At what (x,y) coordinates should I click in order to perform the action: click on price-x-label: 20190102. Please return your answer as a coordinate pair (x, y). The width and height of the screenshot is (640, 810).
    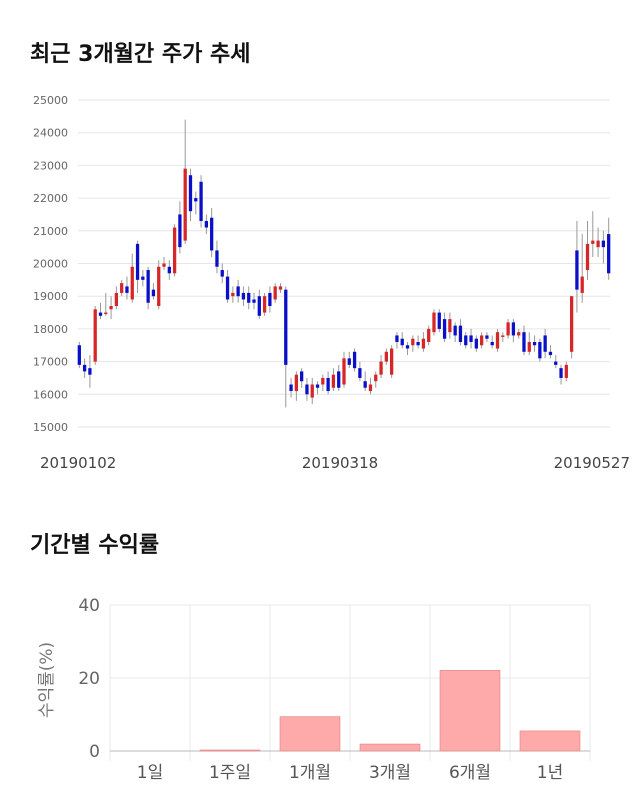
    Looking at the image, I should click on (78, 463).